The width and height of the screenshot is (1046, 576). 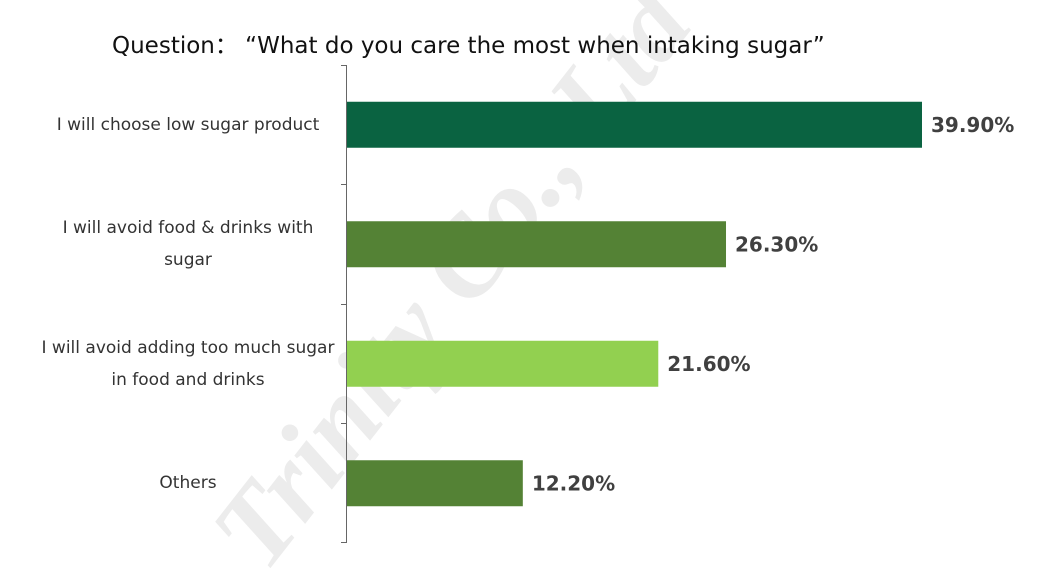 I want to click on category-label: I will avoid food & drinks with sugar, so click(x=188, y=244).